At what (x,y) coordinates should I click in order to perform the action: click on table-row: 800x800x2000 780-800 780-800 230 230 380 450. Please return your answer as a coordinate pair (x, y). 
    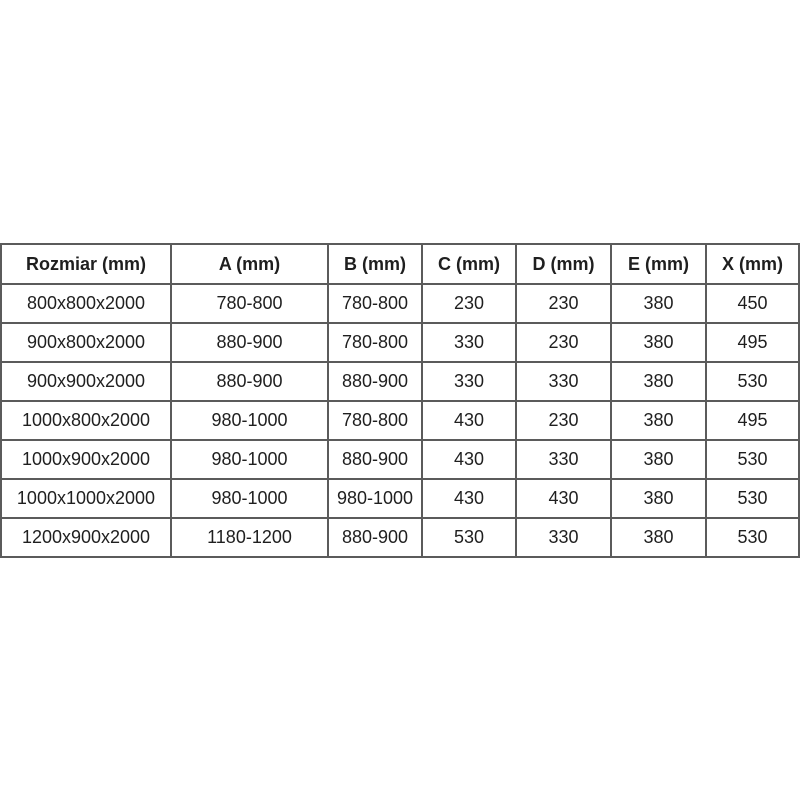
    Looking at the image, I should click on (400, 303).